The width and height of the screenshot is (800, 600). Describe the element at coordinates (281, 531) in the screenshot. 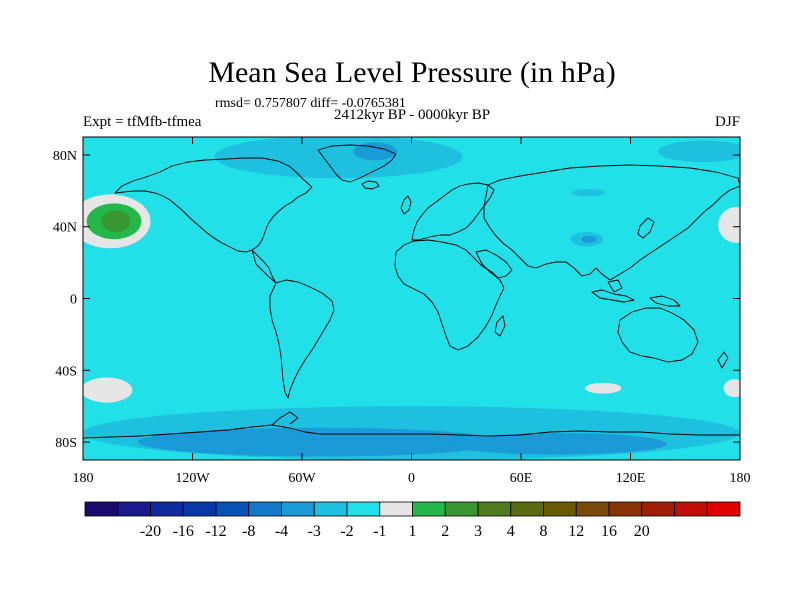

I see `colorbar-label: -4` at that location.